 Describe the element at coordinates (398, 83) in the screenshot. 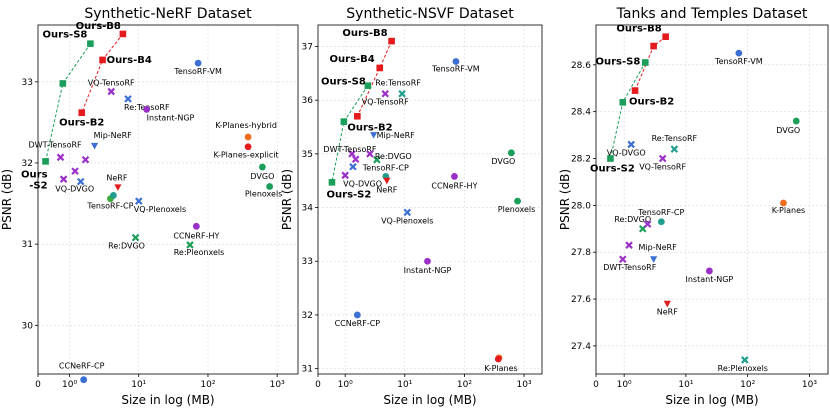

I see `data-label: Re:TensoRF` at that location.